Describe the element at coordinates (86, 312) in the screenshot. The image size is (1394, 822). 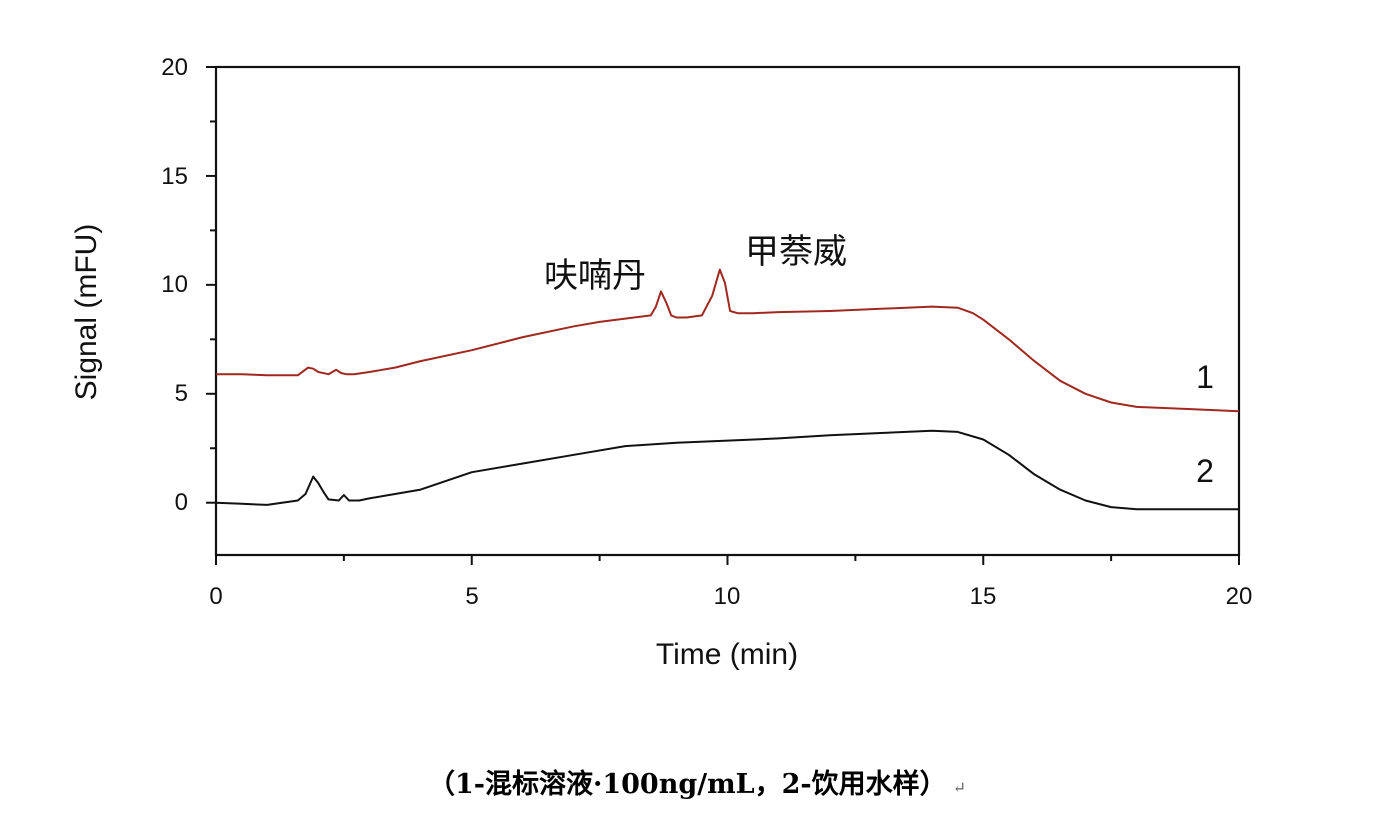
I see `y-axis-title: Signal (mFU)` at that location.